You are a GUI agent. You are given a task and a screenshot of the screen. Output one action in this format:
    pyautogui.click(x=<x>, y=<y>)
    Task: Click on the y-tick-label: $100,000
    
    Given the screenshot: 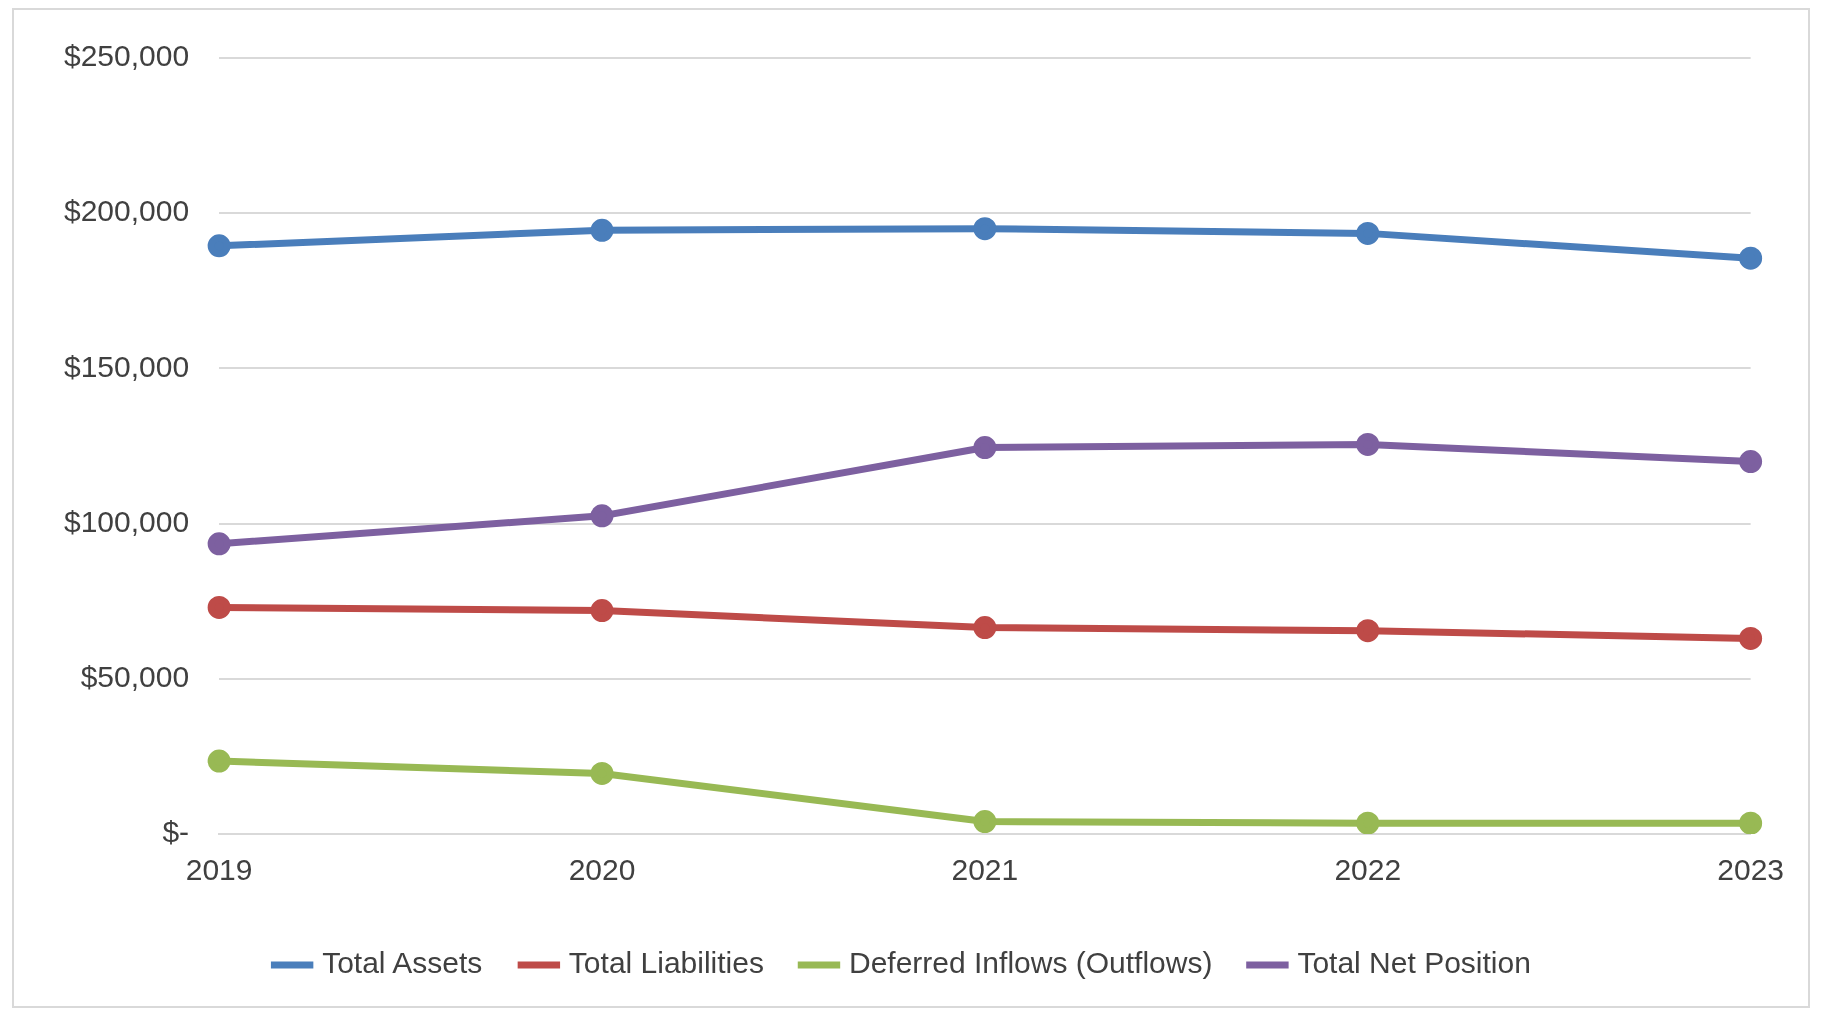 What is the action you would take?
    pyautogui.click(x=126, y=521)
    